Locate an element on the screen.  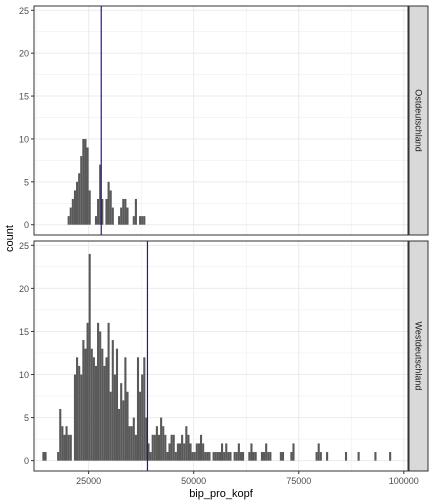
y-tick-label: 15 is located at coordinates (24, 332).